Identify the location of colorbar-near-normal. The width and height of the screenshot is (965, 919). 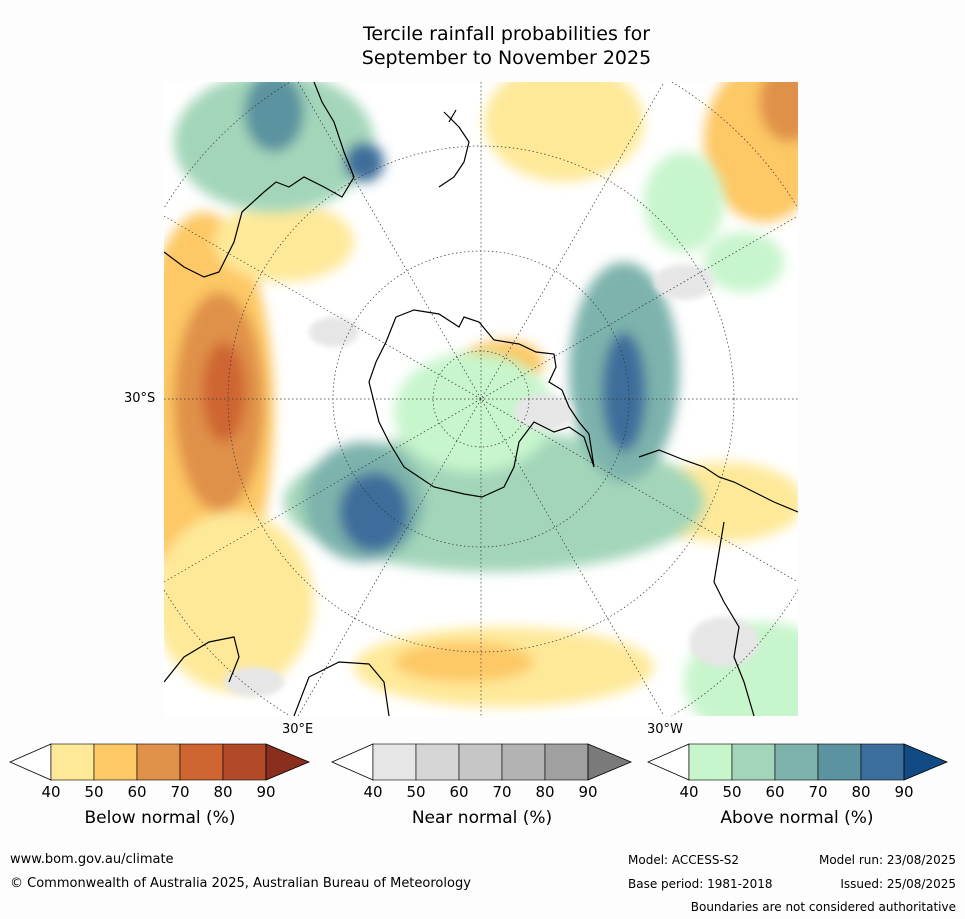
(482, 762).